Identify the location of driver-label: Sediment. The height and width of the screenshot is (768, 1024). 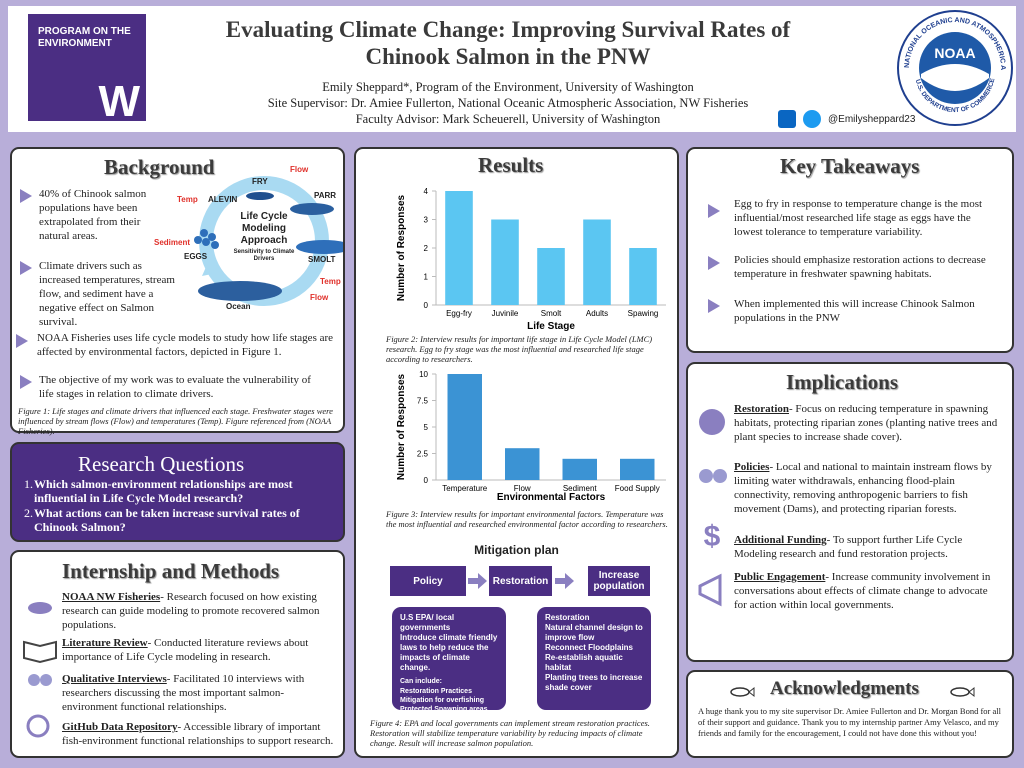
(172, 242).